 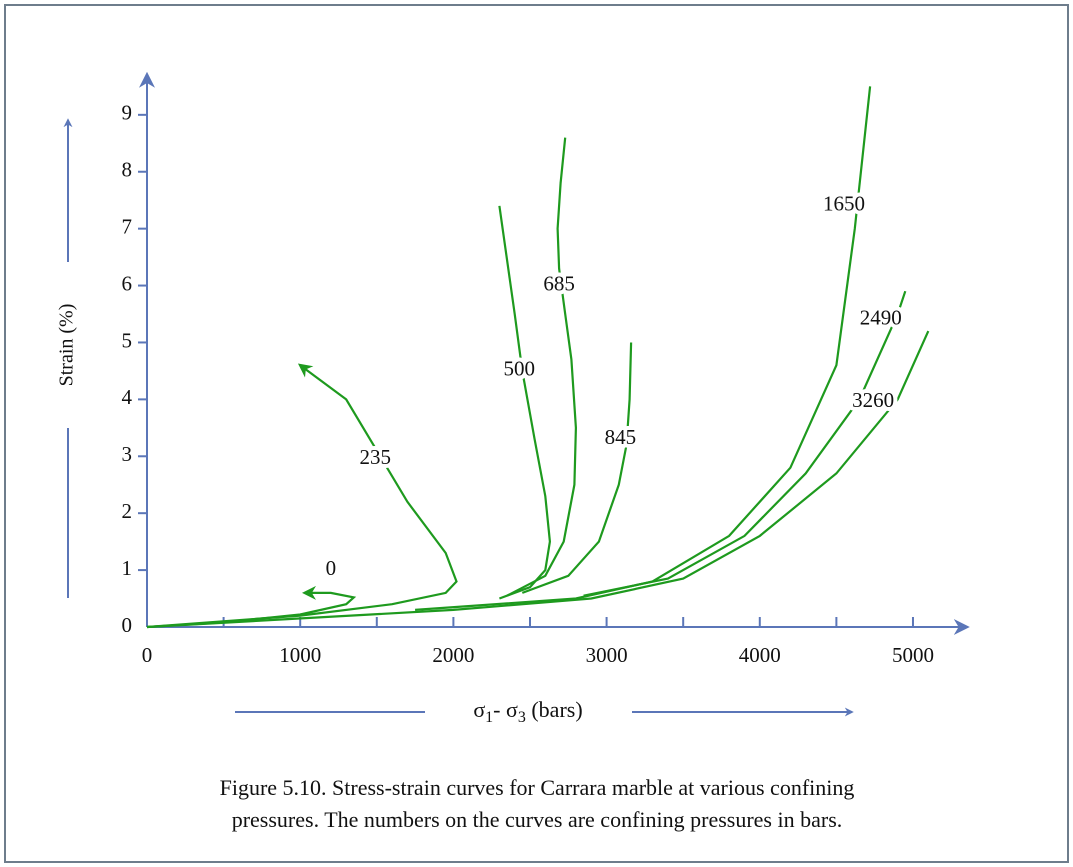 I want to click on y-tick-label: 2, so click(x=127, y=511).